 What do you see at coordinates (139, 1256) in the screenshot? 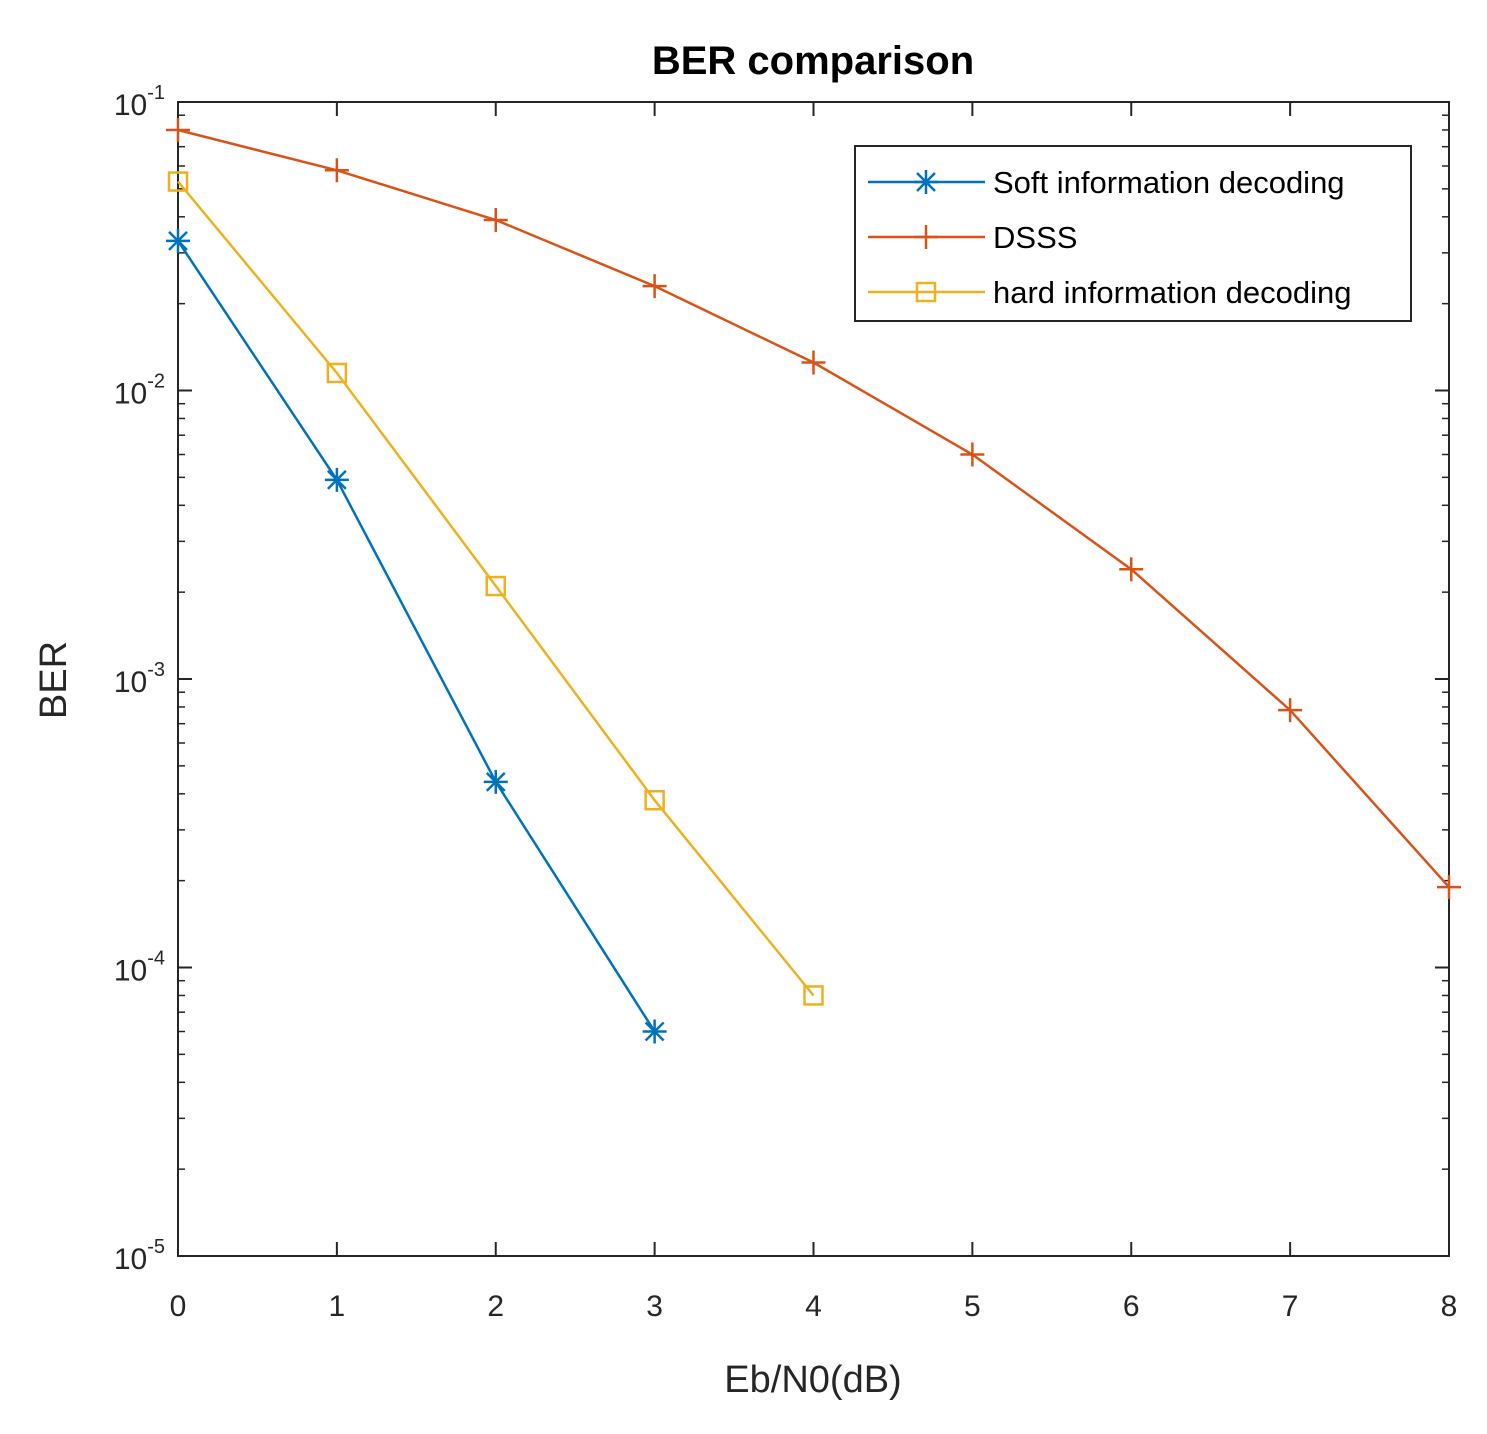
I see `y-tick-label: 10⁻⁵` at bounding box center [139, 1256].